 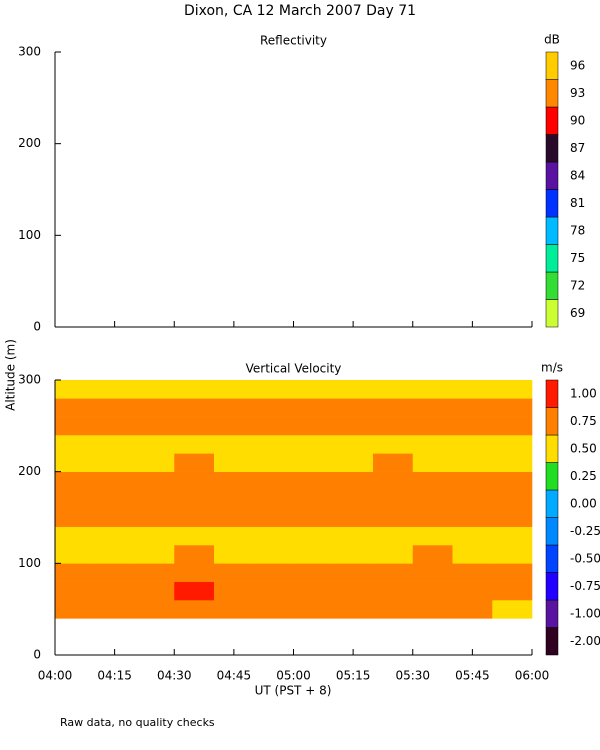 I want to click on colorbar-tick-label: 69, so click(x=577, y=313).